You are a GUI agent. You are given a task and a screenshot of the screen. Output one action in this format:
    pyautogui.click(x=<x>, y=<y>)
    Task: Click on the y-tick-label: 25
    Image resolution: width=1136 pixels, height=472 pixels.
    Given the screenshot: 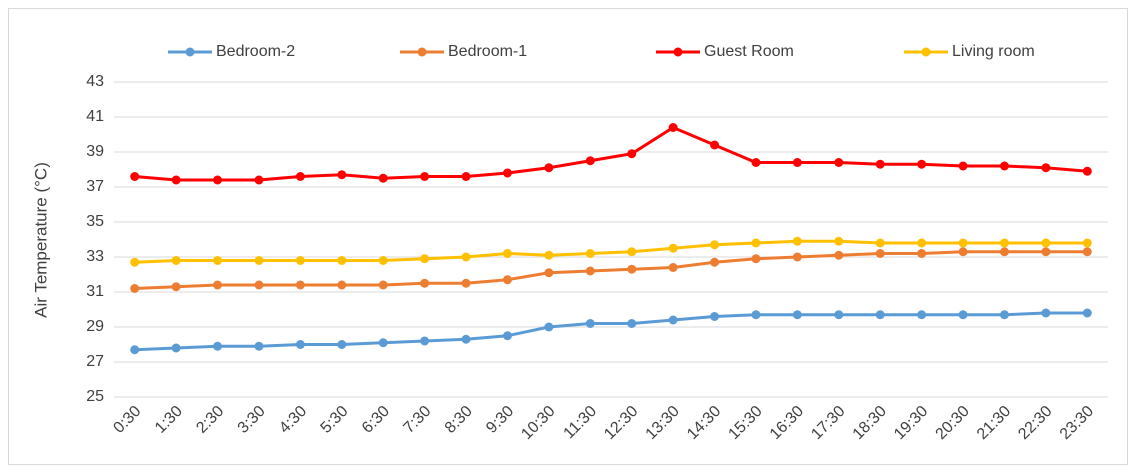 What is the action you would take?
    pyautogui.click(x=95, y=396)
    